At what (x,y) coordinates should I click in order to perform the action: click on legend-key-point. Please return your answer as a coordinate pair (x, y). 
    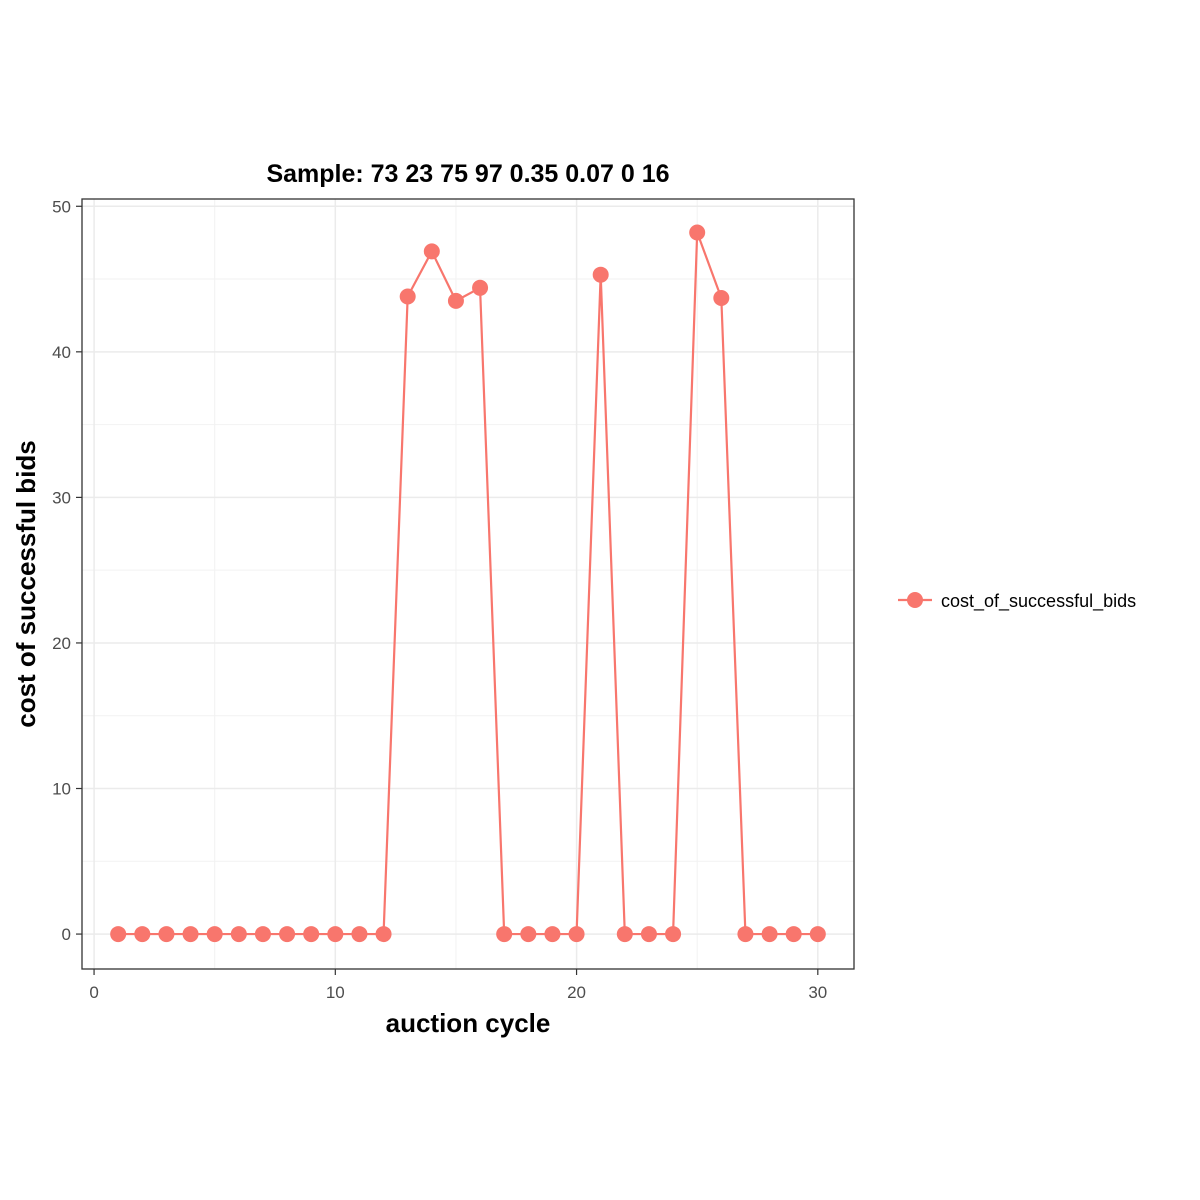
    Looking at the image, I should click on (915, 600).